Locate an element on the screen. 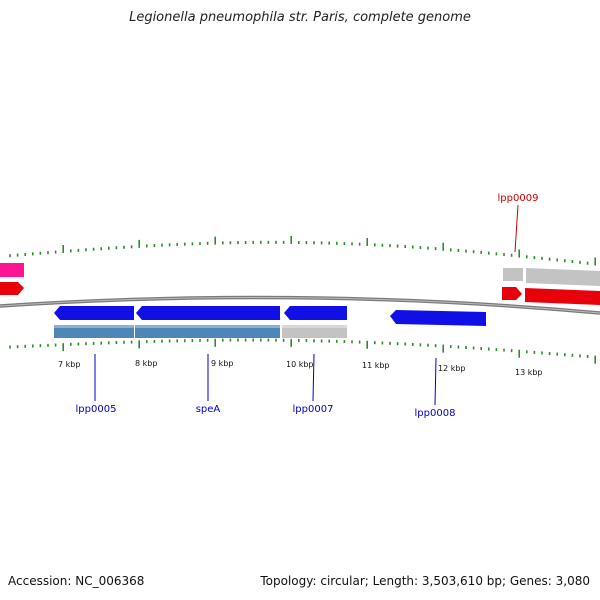 This screenshot has height=600, width=600. gene-label-lpp0009: lpp0009 is located at coordinates (518, 198).